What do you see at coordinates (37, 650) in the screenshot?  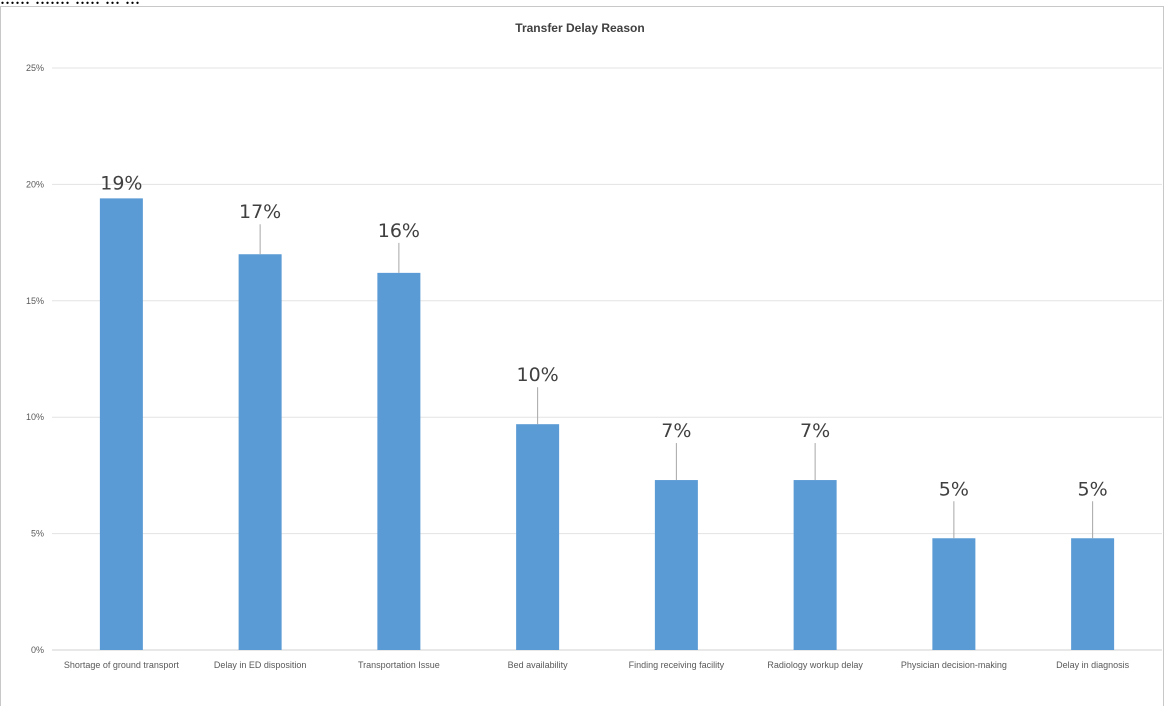 I see `y-tick-label: 0%` at bounding box center [37, 650].